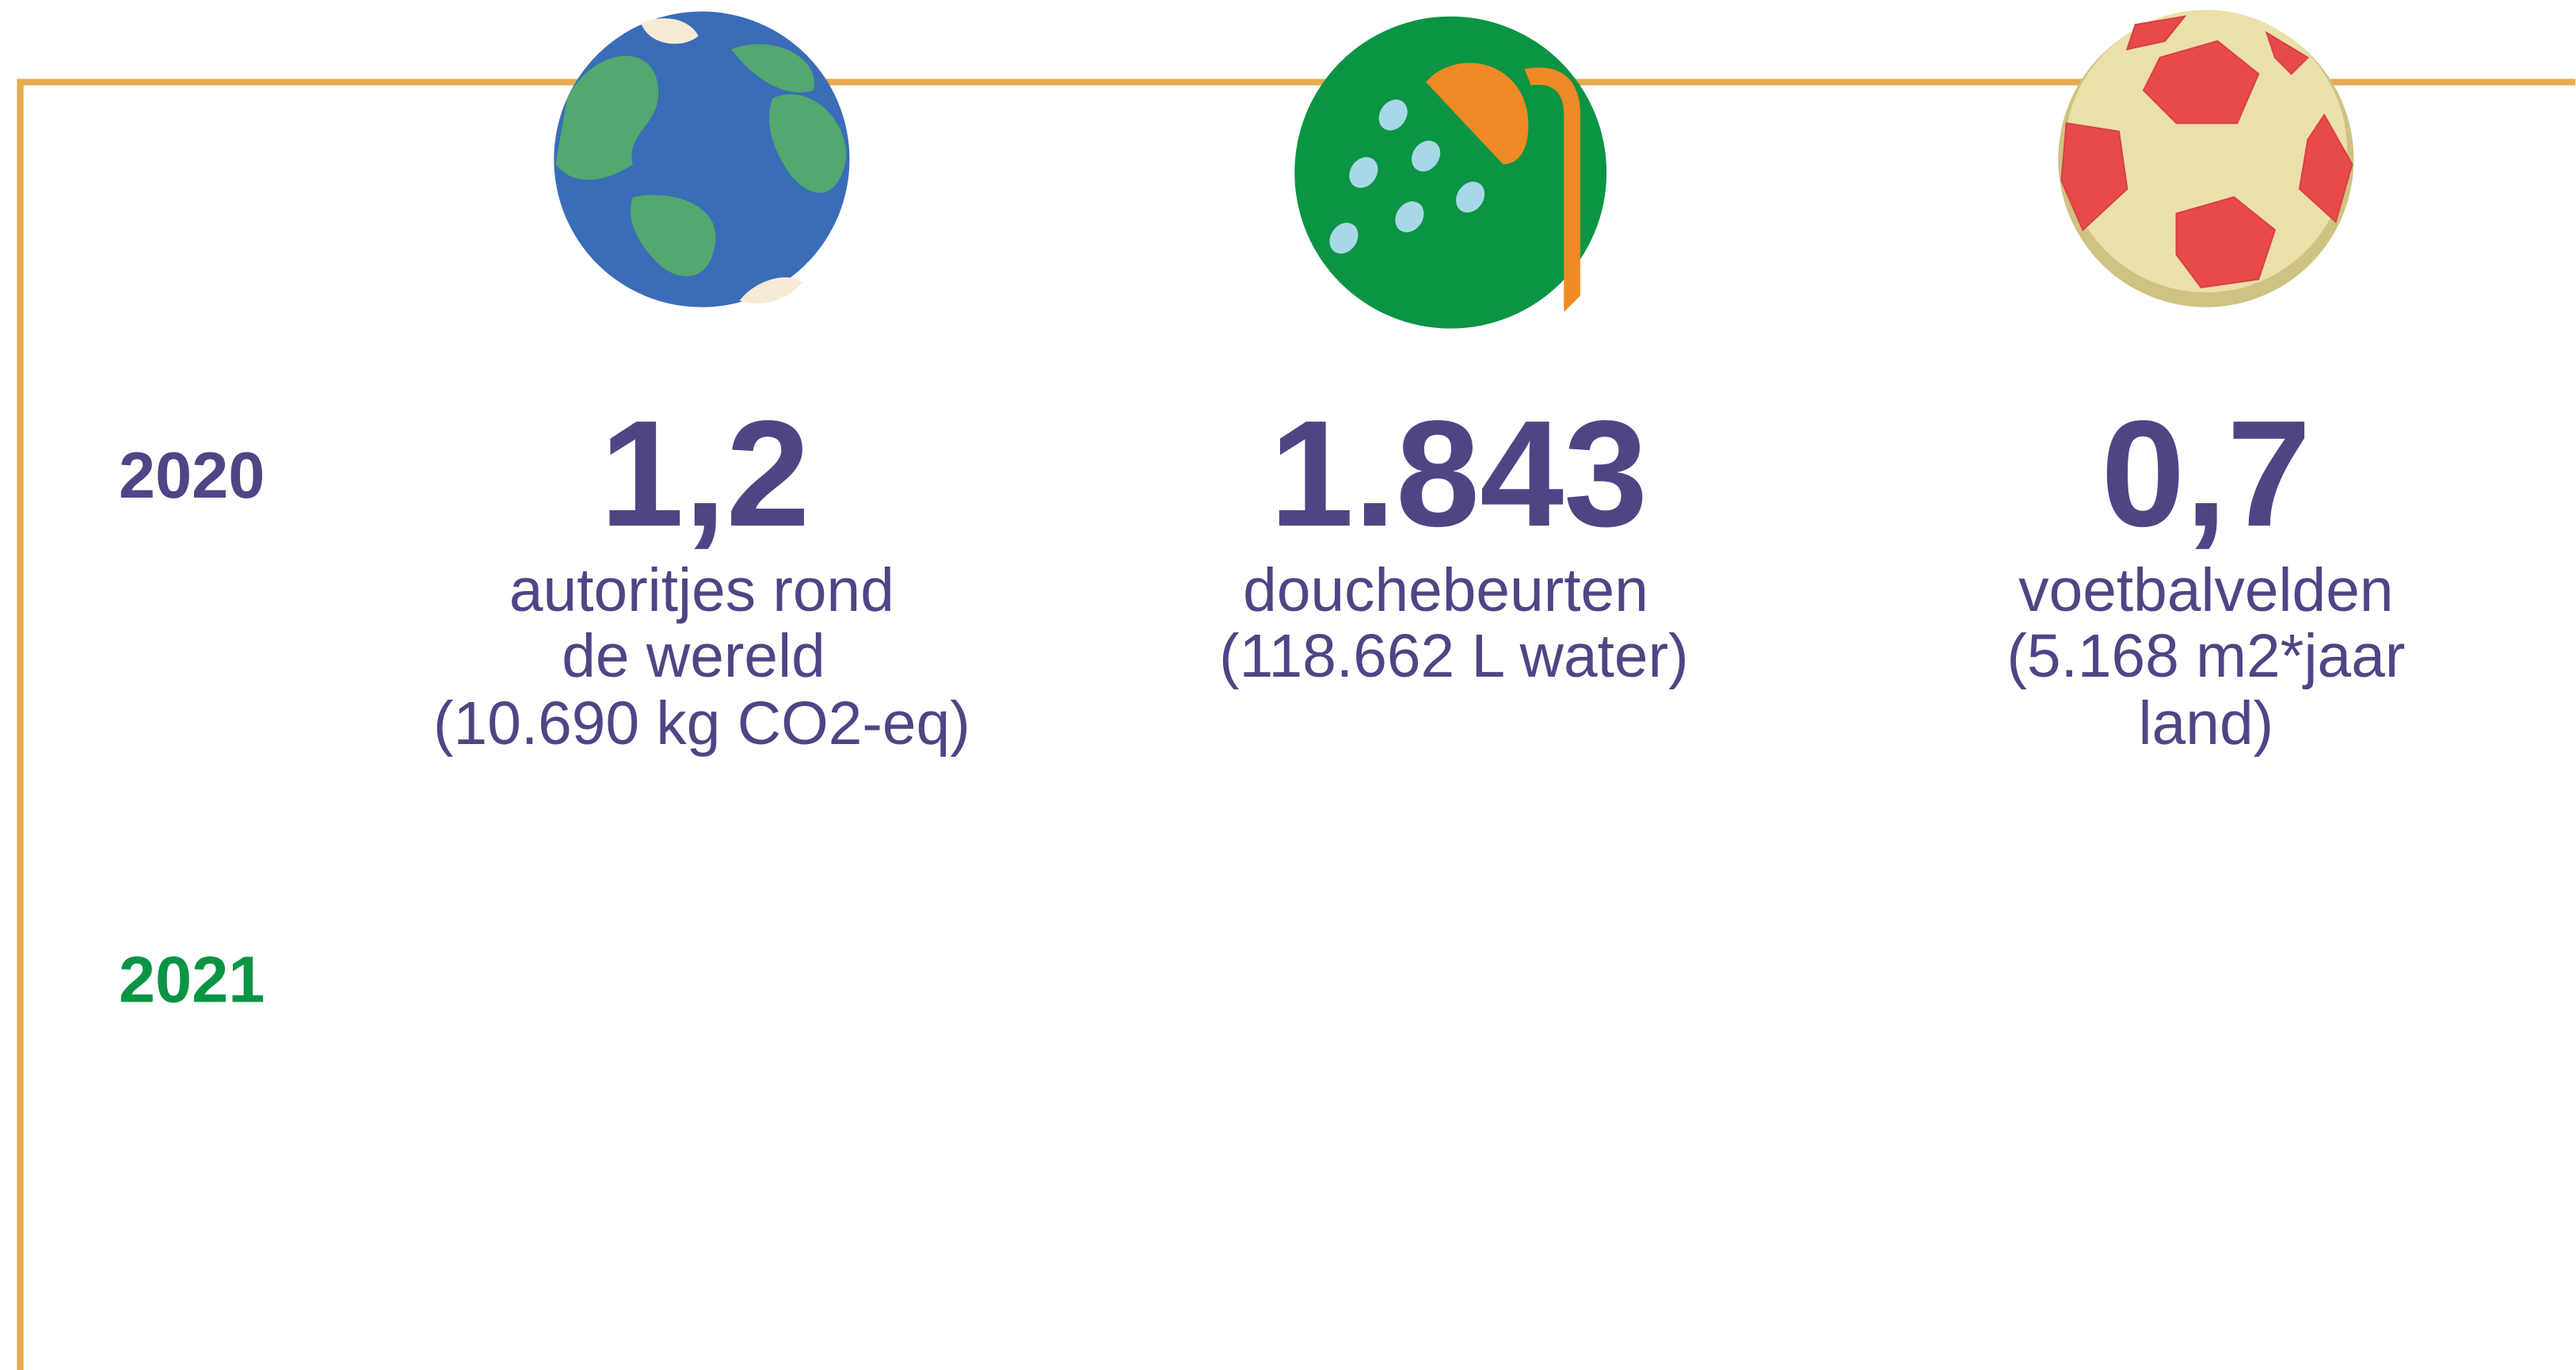 This screenshot has width=2576, height=1370. I want to click on big-number: 1.843, so click(1459, 473).